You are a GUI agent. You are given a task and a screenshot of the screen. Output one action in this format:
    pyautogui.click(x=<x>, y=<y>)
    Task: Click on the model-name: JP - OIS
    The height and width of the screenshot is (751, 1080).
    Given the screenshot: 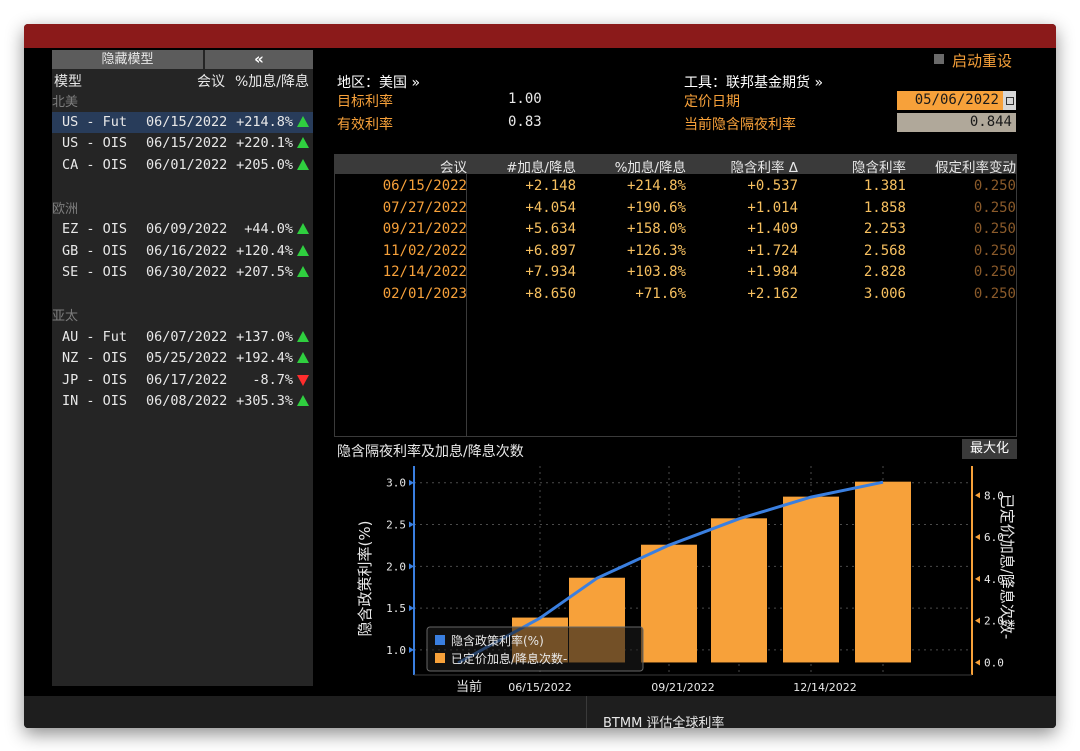 What is the action you would take?
    pyautogui.click(x=95, y=380)
    